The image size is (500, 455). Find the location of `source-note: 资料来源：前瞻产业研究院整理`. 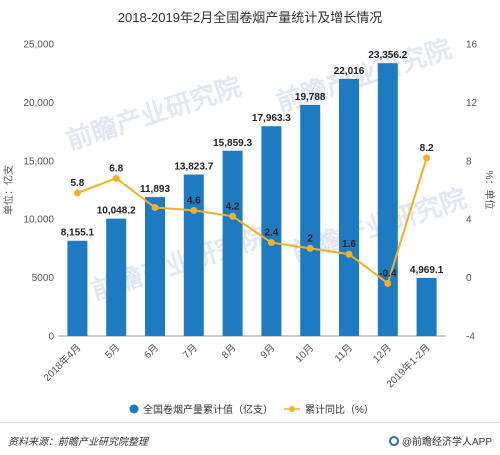

source-note: 资料来源：前瞻产业研究院整理 is located at coordinates (78, 442).